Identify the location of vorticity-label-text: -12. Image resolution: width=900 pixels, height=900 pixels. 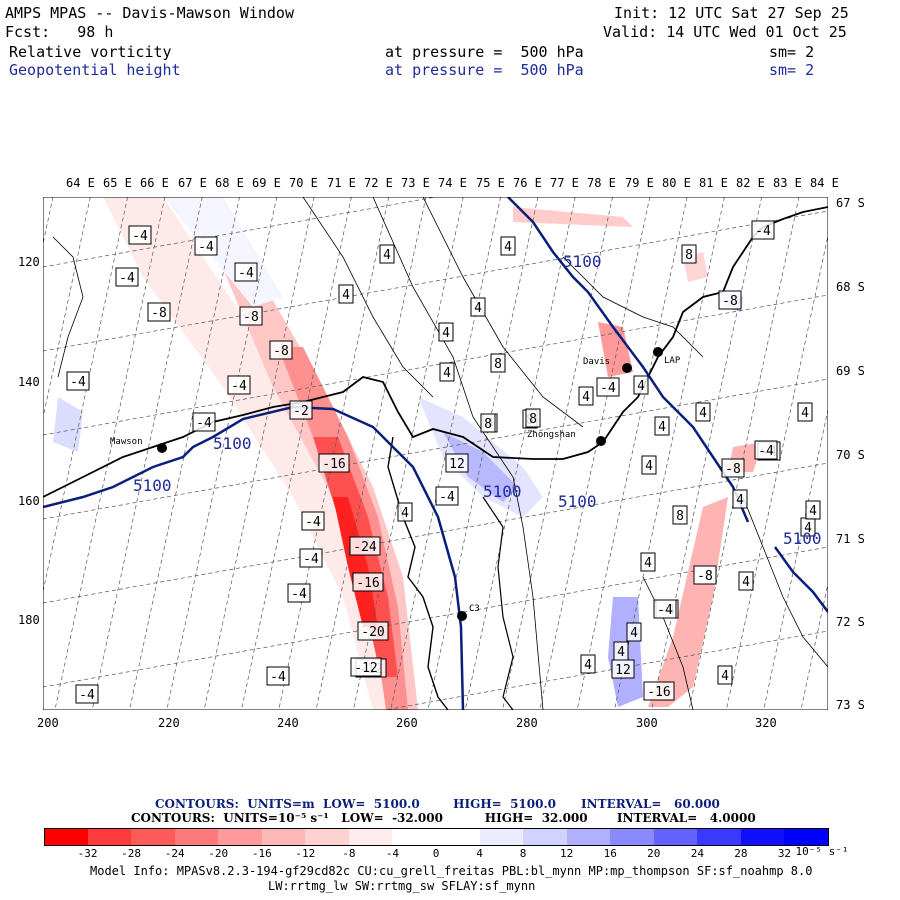
(365, 668).